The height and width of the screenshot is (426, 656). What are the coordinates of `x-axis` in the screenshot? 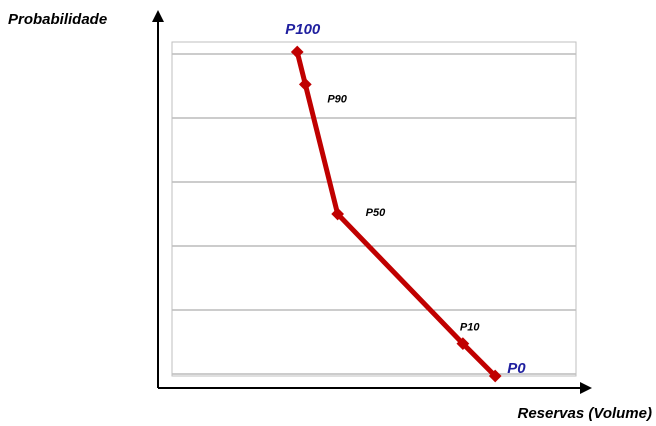 It's located at (375, 388).